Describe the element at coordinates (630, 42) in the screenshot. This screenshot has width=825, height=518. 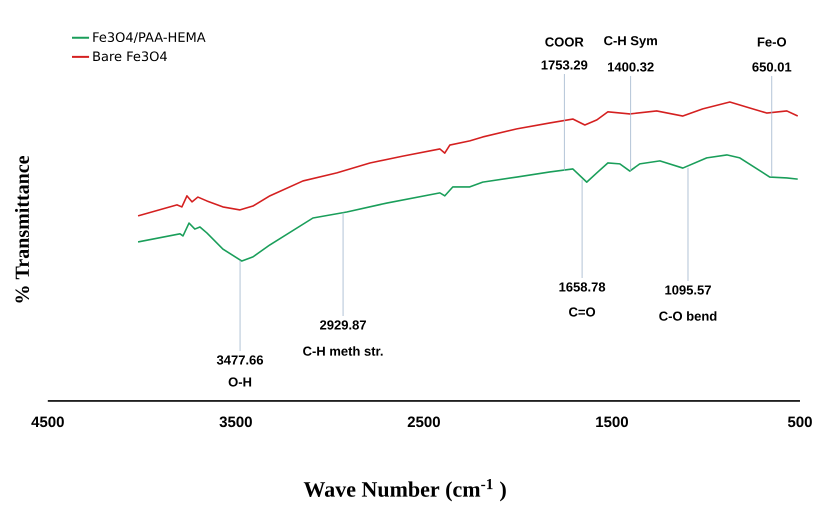
I see `text: C-H Sym` at that location.